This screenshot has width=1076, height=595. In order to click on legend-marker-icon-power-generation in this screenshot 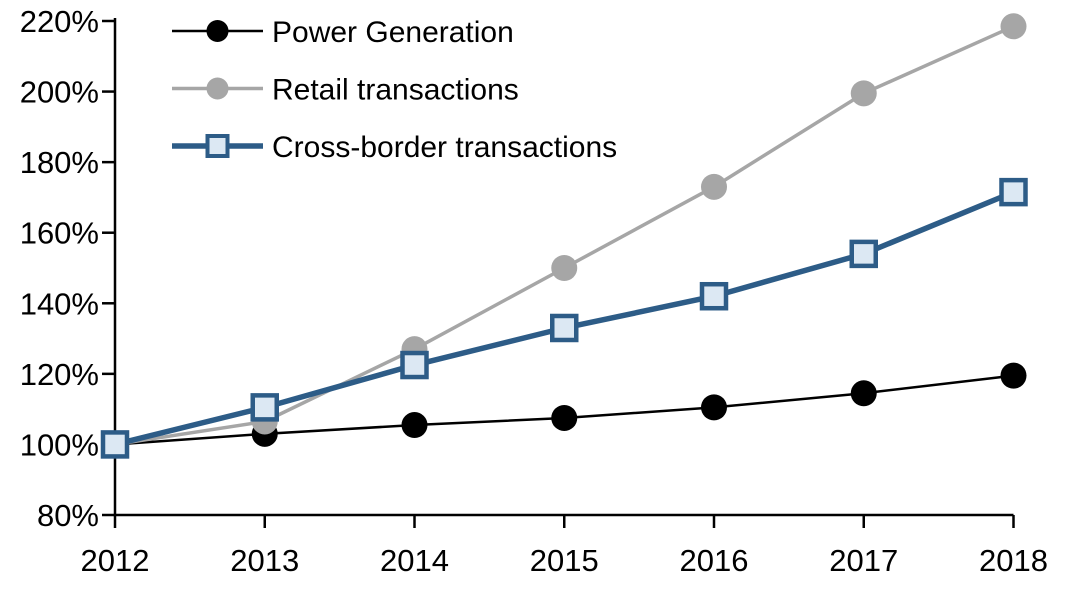, I will do `click(217, 31)`.